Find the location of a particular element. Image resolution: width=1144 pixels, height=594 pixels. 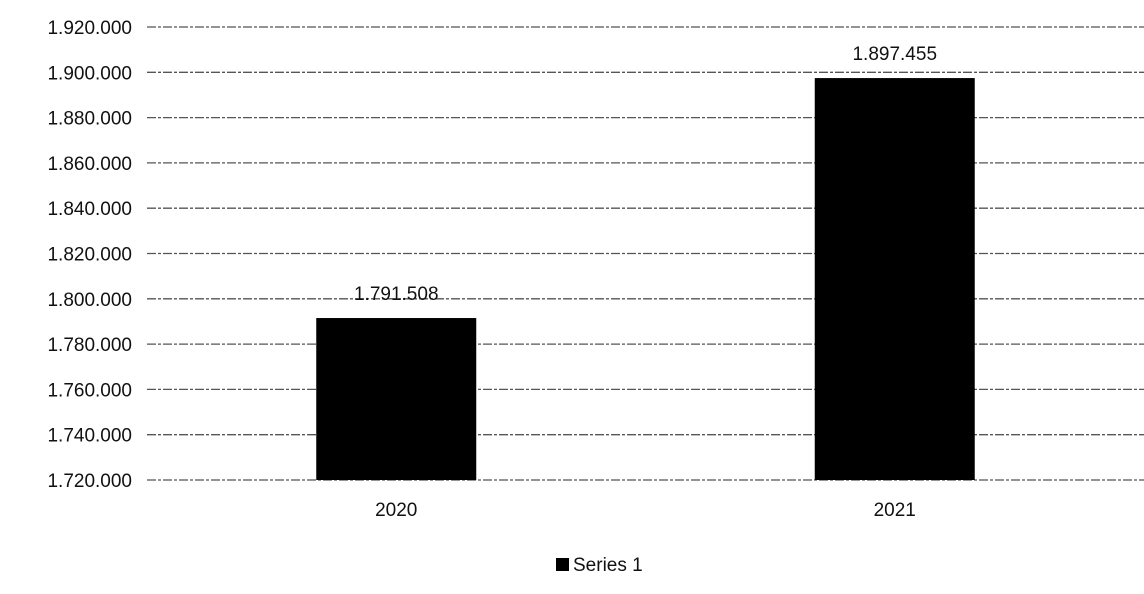

data-label-2021: 1.897.455 is located at coordinates (894, 54).